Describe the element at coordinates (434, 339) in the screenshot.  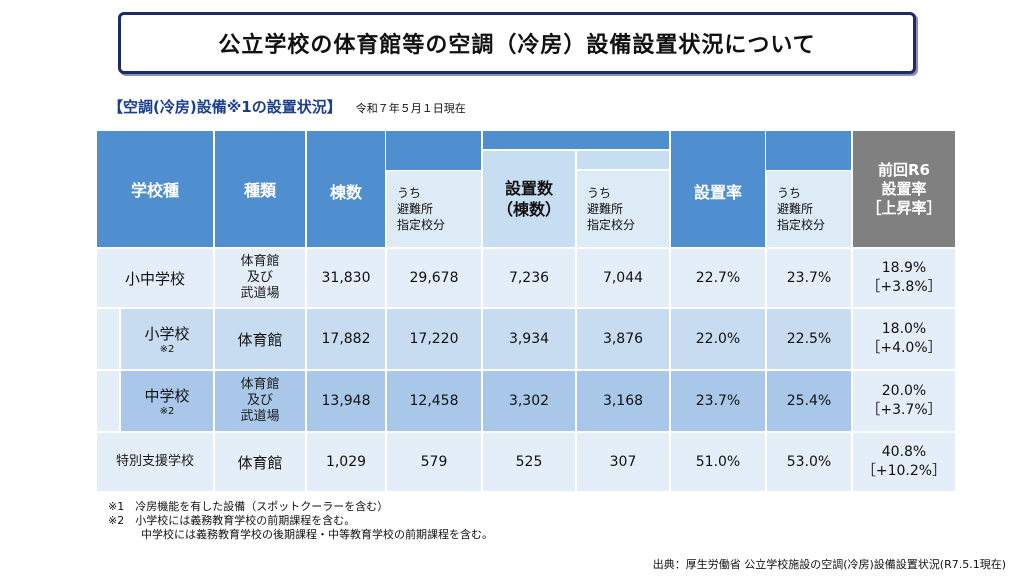
I see `buildings-sub-cell: 17,220` at that location.